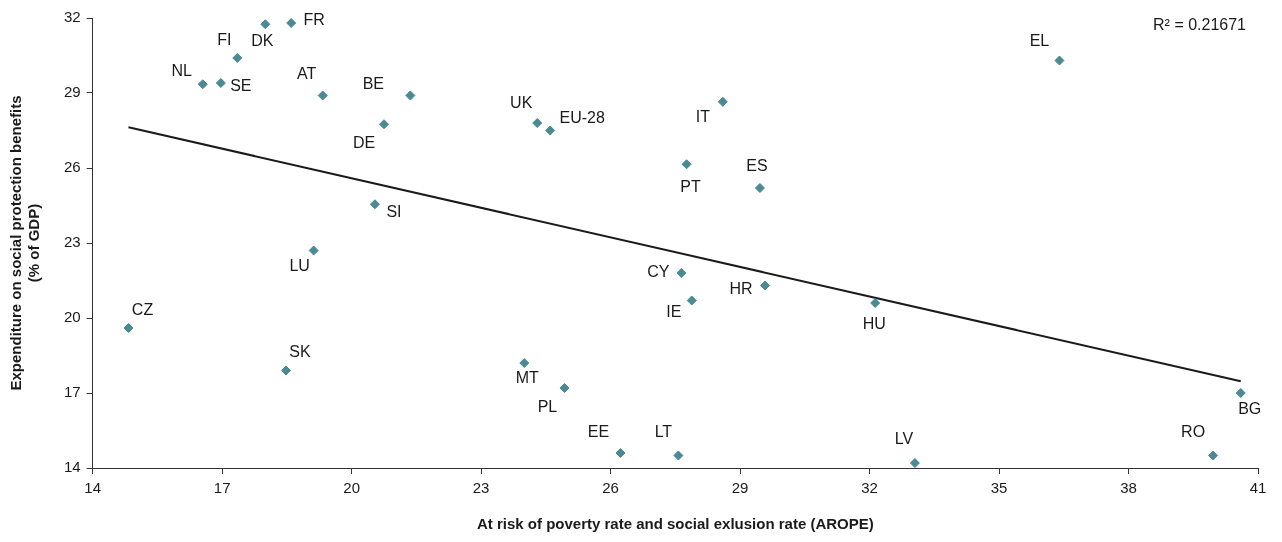 The width and height of the screenshot is (1282, 542). What do you see at coordinates (299, 265) in the screenshot?
I see `annotation: LU` at bounding box center [299, 265].